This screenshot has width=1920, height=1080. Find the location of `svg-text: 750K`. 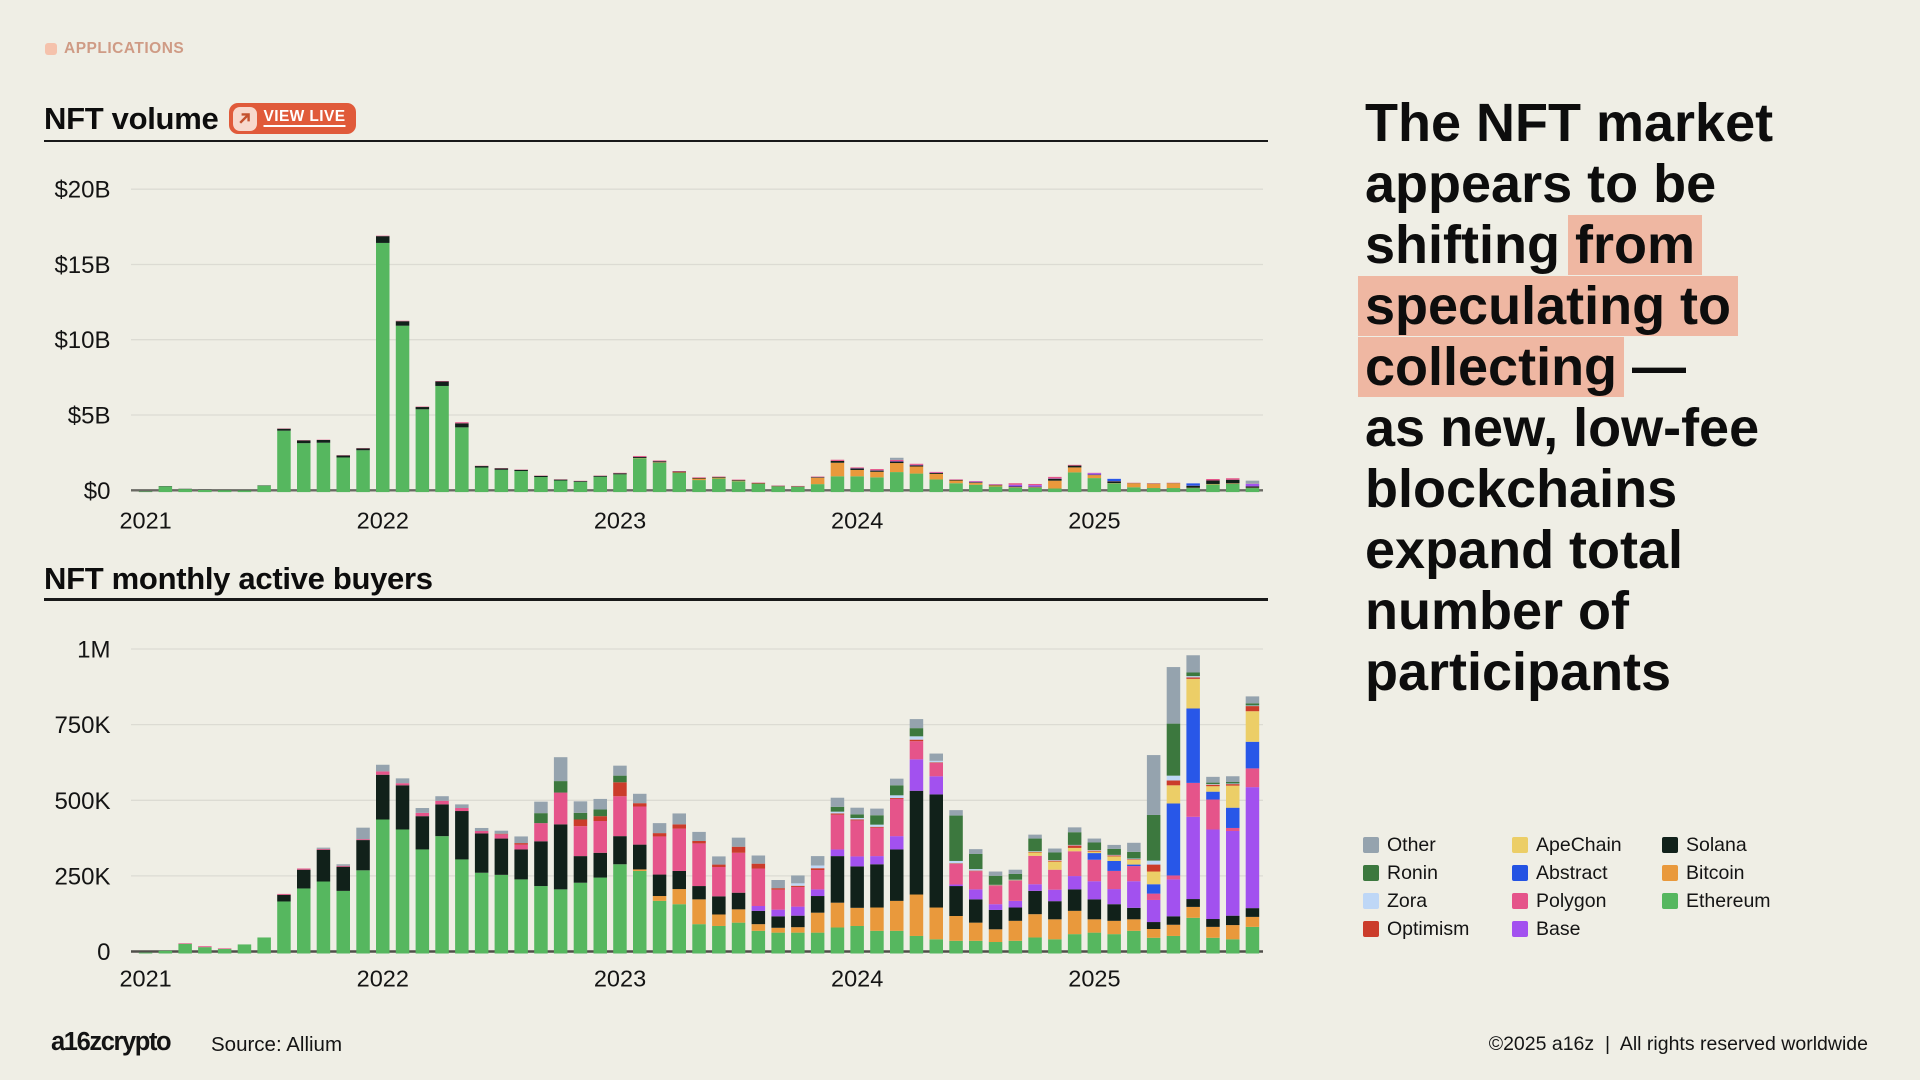

svg-text: 750K is located at coordinates (82, 725).